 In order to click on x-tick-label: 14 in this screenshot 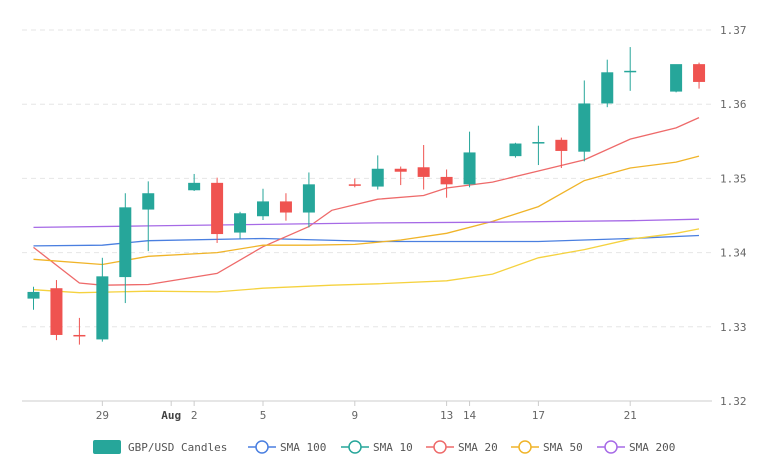, I will do `click(470, 415)`.